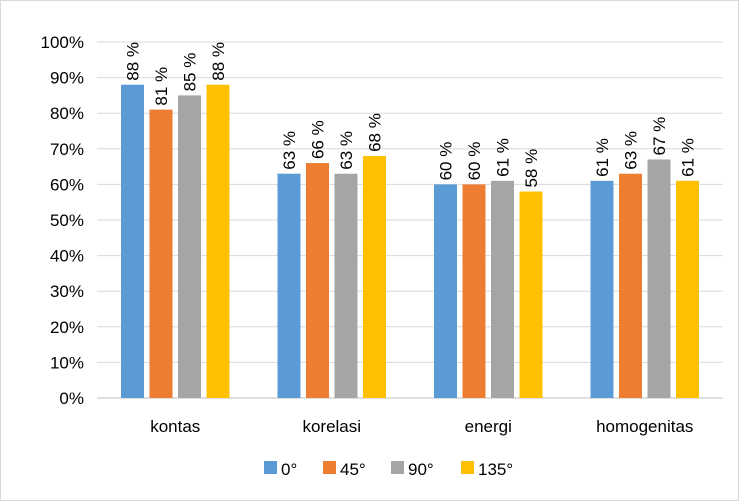  What do you see at coordinates (67, 362) in the screenshot?
I see `y-tick-label: 10%` at bounding box center [67, 362].